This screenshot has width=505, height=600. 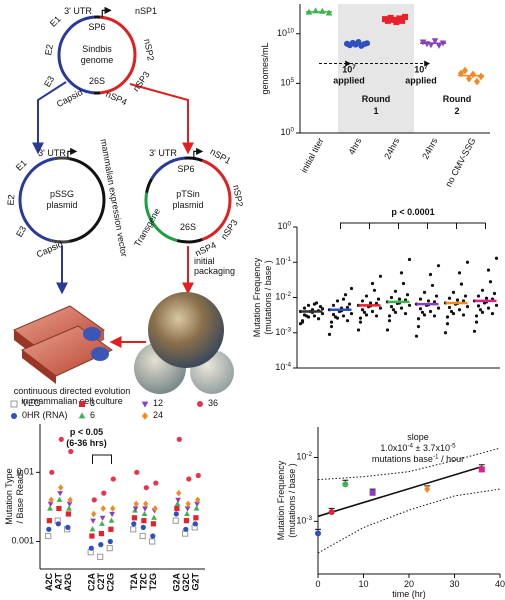 I want to click on gene-label: 3' UTR, so click(x=163, y=153).